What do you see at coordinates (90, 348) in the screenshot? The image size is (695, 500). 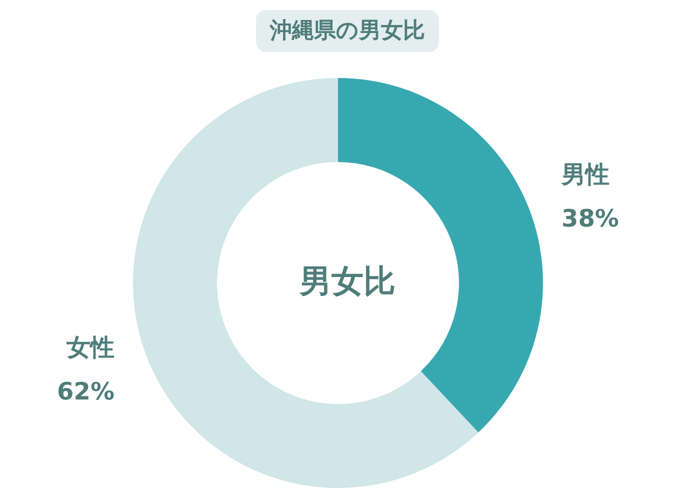 I see `slice-label: 女性` at bounding box center [90, 348].